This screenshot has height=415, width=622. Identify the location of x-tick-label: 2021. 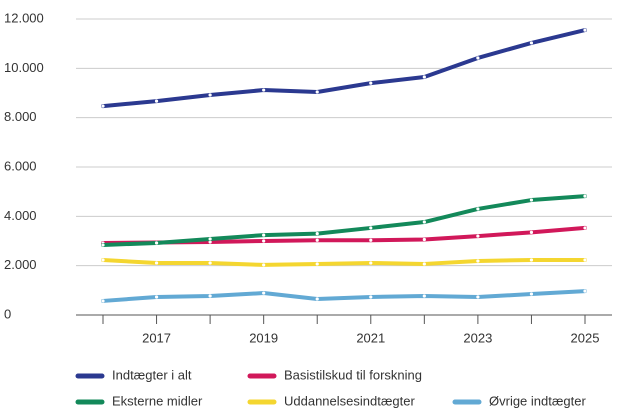
(370, 337).